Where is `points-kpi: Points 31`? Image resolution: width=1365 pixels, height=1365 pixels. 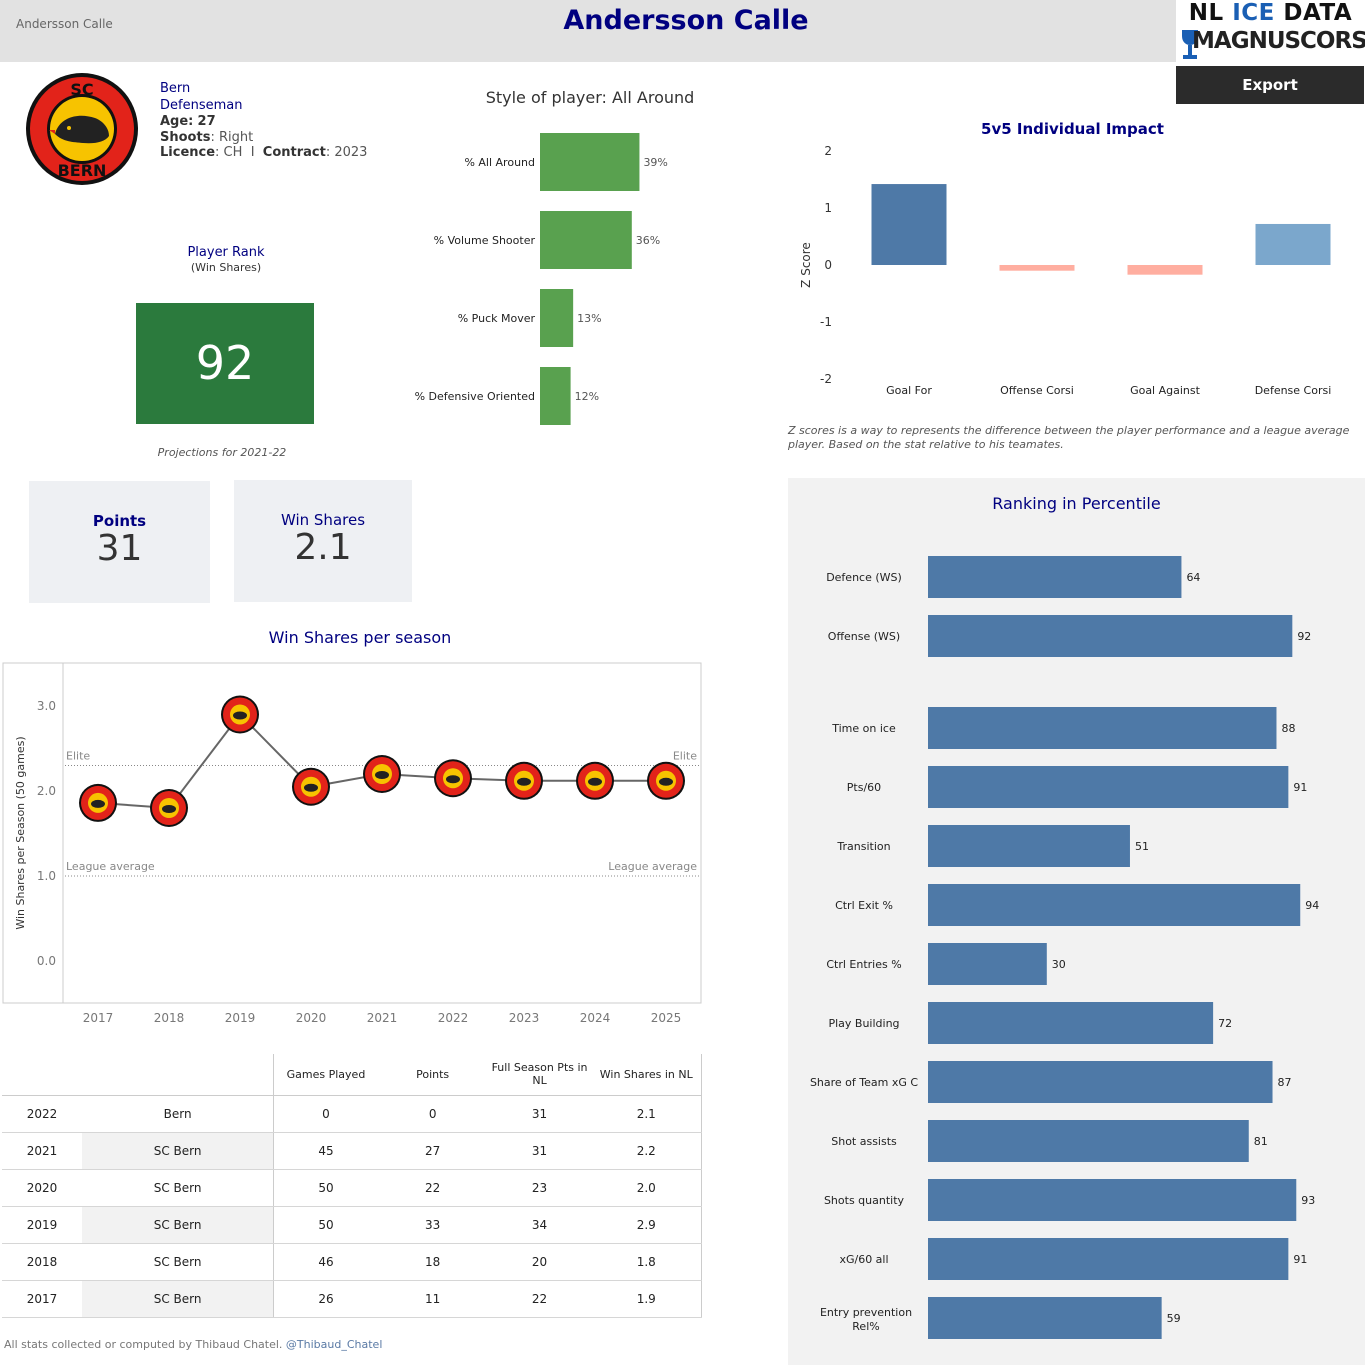 points-kpi: Points 31 is located at coordinates (119, 542).